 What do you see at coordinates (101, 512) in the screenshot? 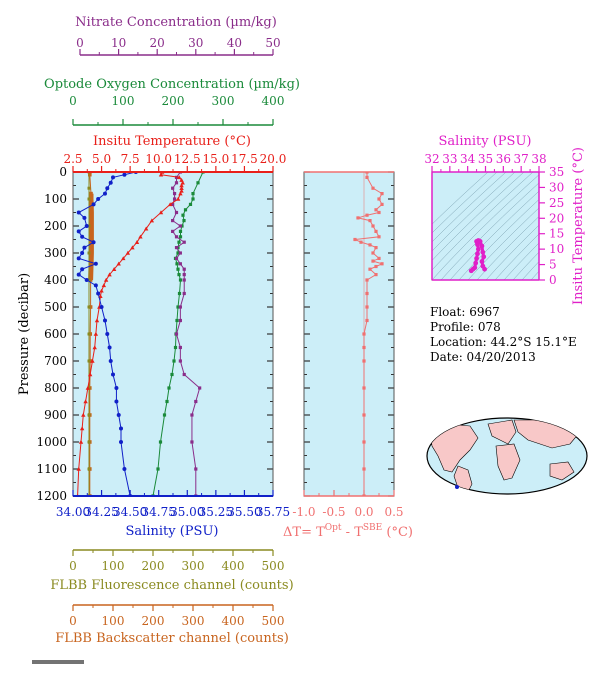
I see `tick-label: 34.25` at bounding box center [101, 512].